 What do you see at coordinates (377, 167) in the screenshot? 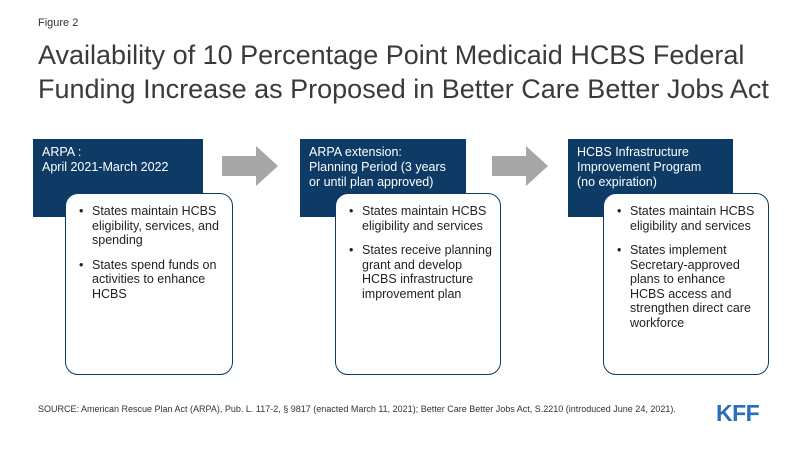
I see `stage-header-line: Planning Period (3 years` at bounding box center [377, 167].